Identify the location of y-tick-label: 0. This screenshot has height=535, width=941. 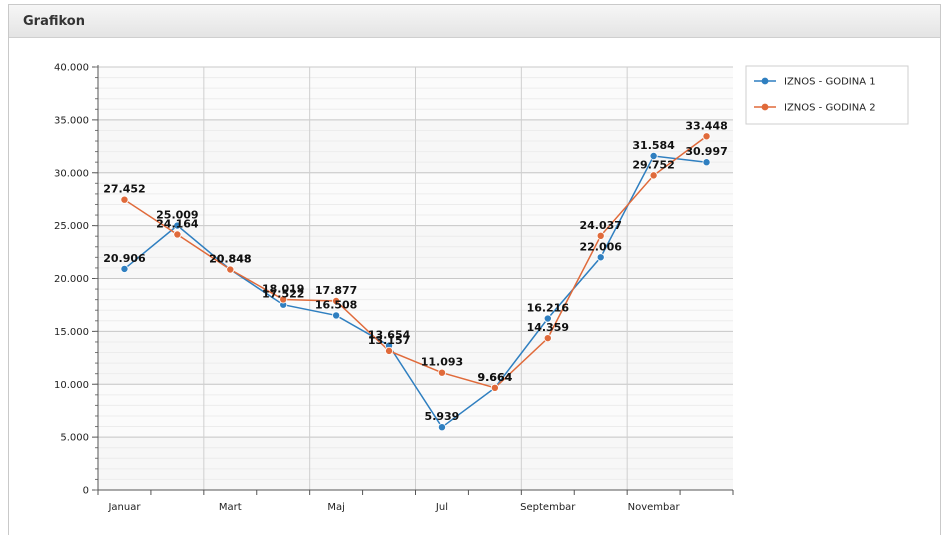
(86, 491).